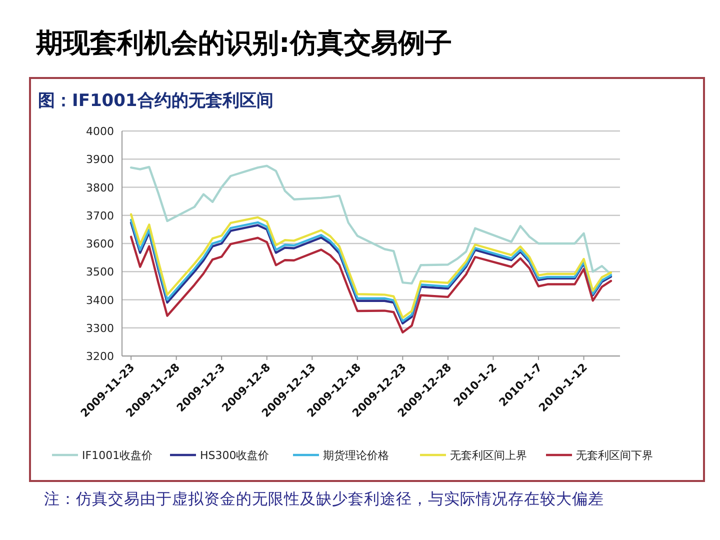 The height and width of the screenshot is (540, 720). I want to click on y-tick-label: 3300, so click(100, 328).